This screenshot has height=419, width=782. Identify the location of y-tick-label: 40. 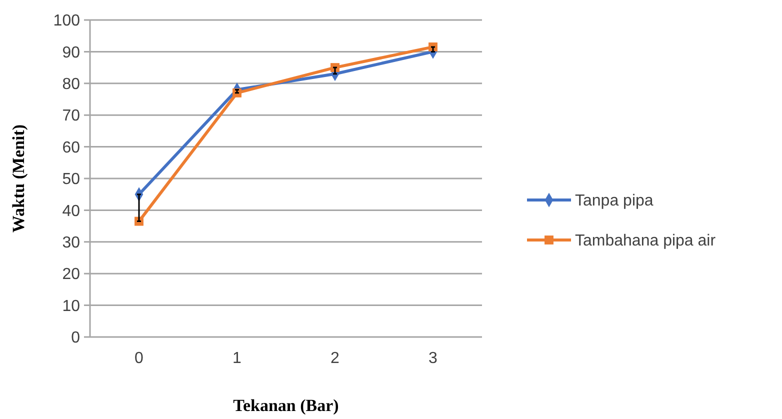
(71, 211).